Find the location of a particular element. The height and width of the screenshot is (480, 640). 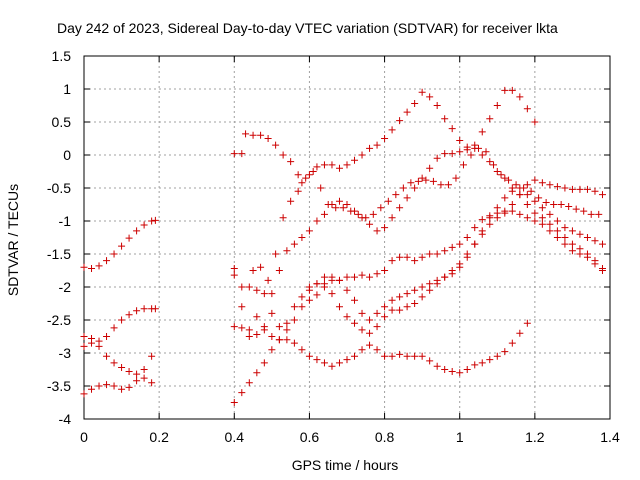

y-tick-label: -3.5 is located at coordinates (59, 386).